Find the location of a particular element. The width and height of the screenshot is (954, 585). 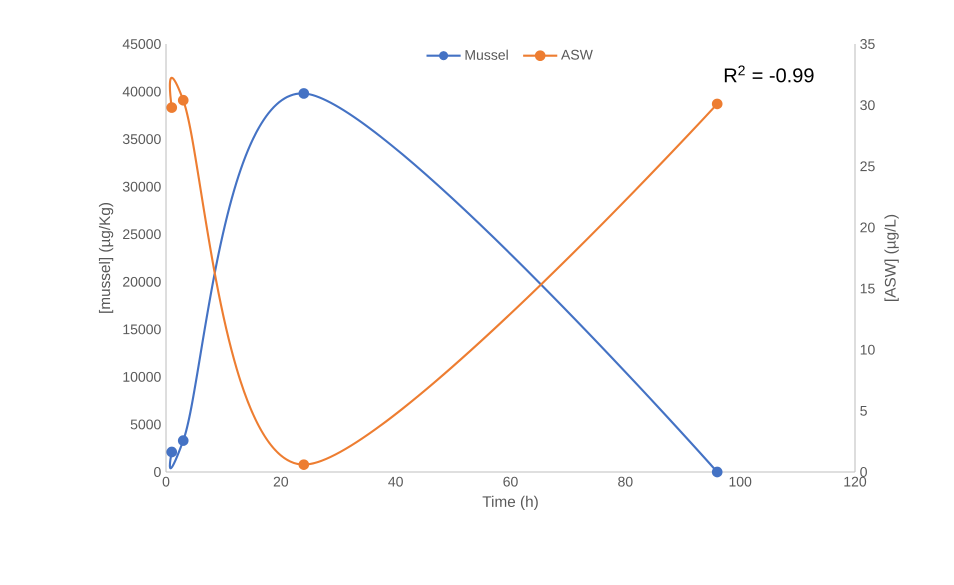

y-tick-label: 25000 is located at coordinates (142, 234).